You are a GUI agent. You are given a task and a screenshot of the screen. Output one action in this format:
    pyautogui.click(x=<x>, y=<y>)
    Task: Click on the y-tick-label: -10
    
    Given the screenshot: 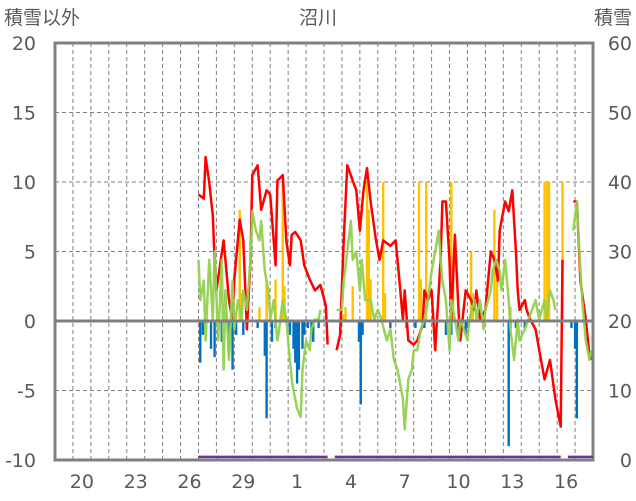 What is the action you would take?
    pyautogui.click(x=20, y=461)
    